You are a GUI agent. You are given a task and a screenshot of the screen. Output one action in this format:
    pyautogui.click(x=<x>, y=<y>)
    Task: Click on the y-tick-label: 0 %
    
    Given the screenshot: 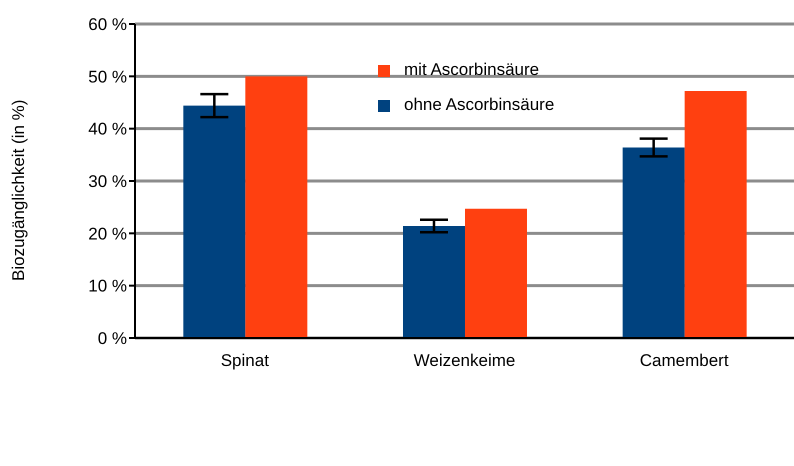 What is the action you would take?
    pyautogui.click(x=112, y=338)
    